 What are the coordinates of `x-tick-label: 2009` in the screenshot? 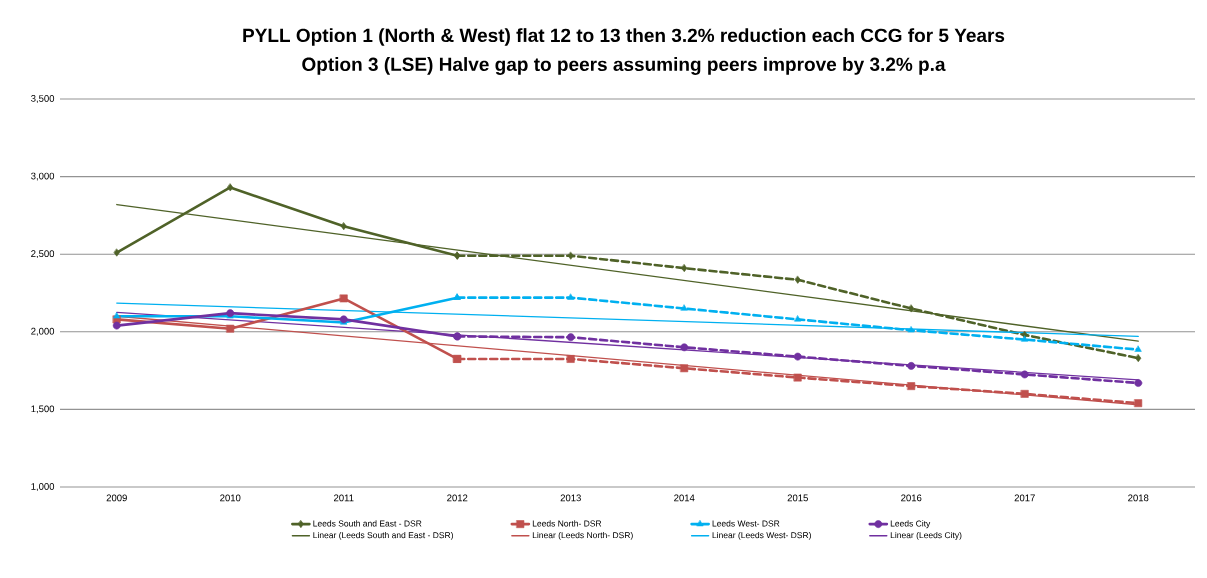 It's located at (116, 498).